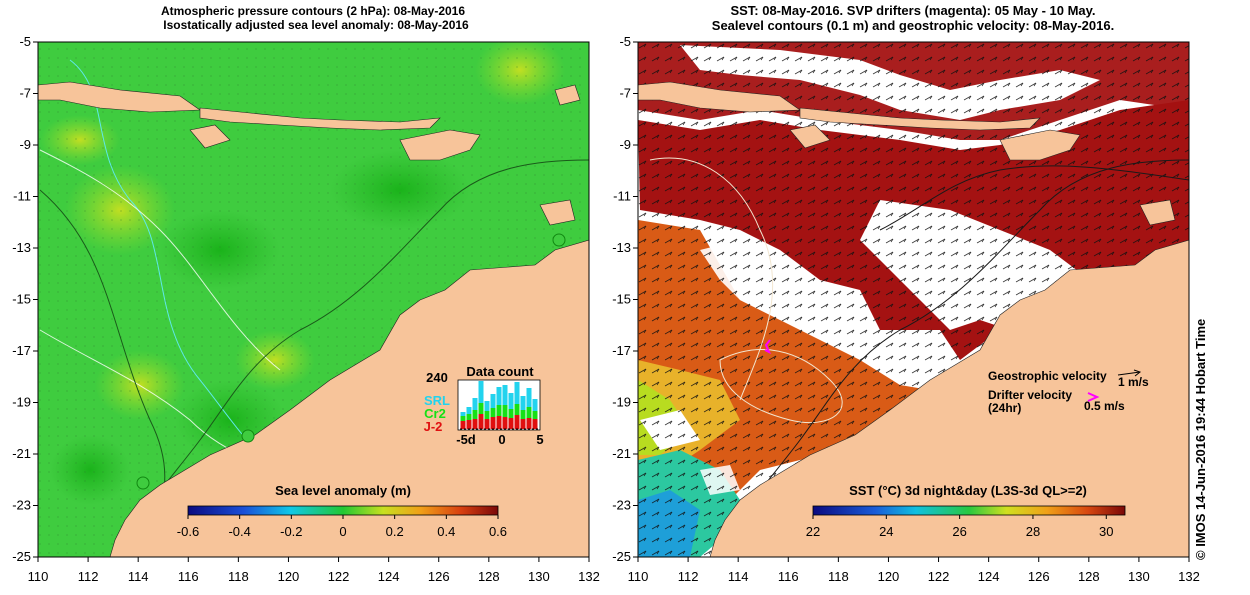 The width and height of the screenshot is (1250, 595). I want to click on sla-colorbar-tick-label: -0.6, so click(188, 531).